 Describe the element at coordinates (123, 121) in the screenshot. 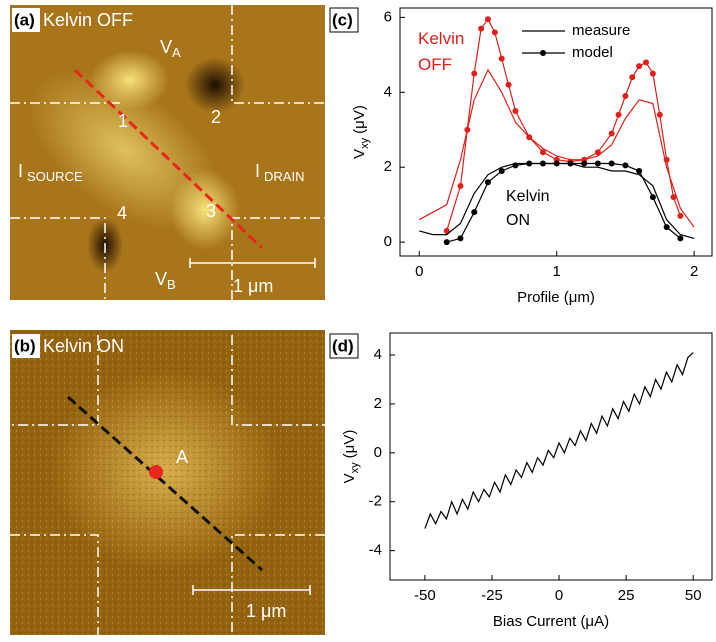

I see `point-label: 1` at that location.